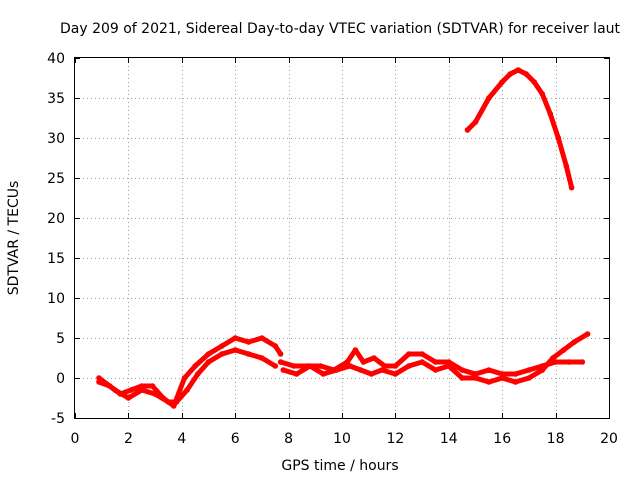 The image size is (640, 480). Describe the element at coordinates (181, 439) in the screenshot. I see `x-tick-label: 4` at that location.